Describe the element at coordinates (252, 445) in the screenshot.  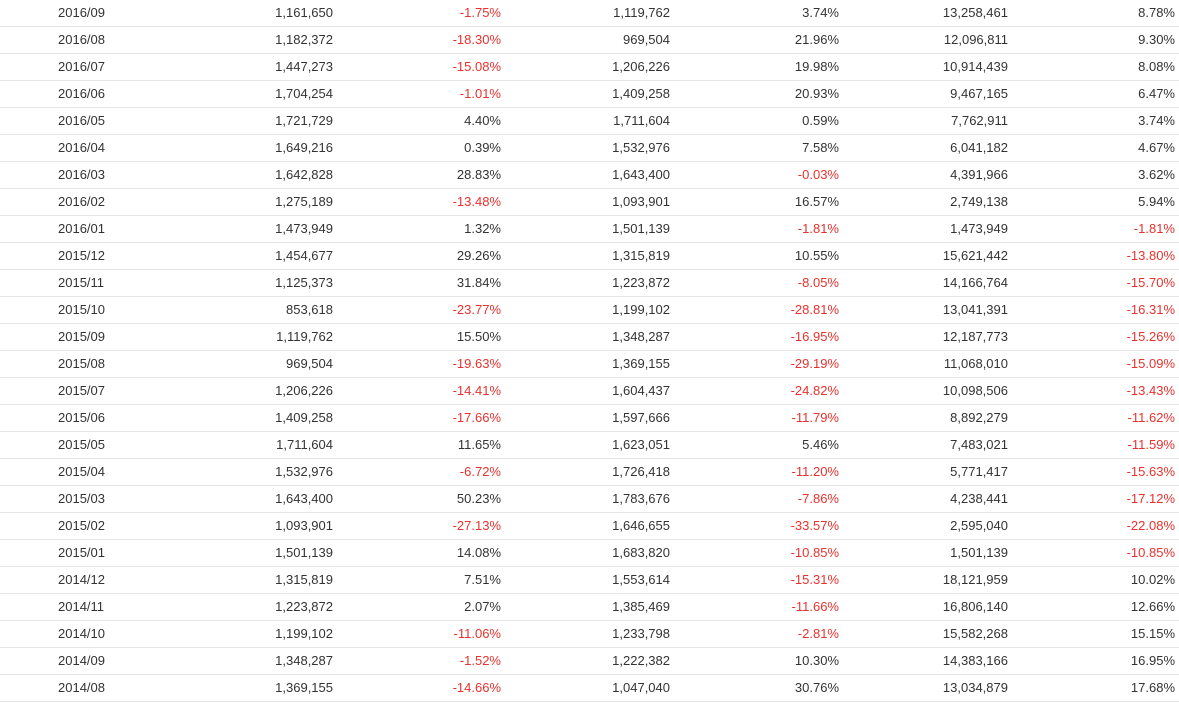
I see `value-cell: 1,711,604` at that location.